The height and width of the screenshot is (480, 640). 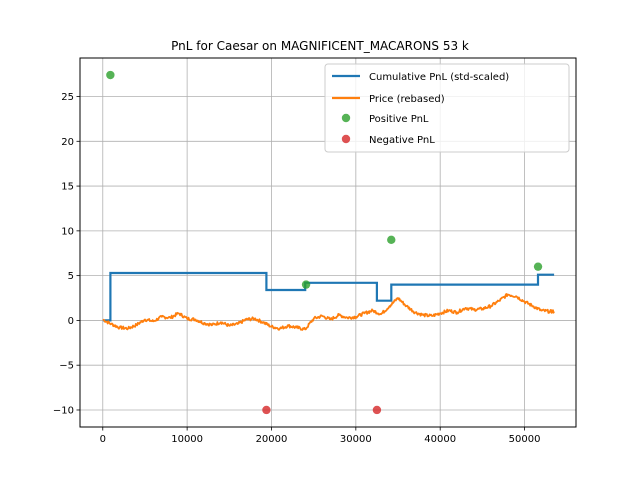 What do you see at coordinates (346, 118) in the screenshot?
I see `legend-swatch-positive` at bounding box center [346, 118].